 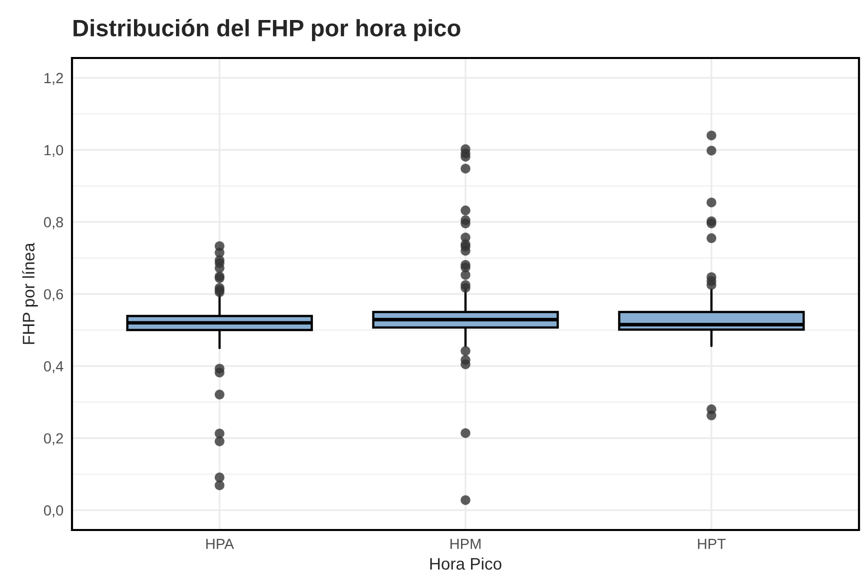 What do you see at coordinates (54, 295) in the screenshot?
I see `y-tick-label: 0,6` at bounding box center [54, 295].